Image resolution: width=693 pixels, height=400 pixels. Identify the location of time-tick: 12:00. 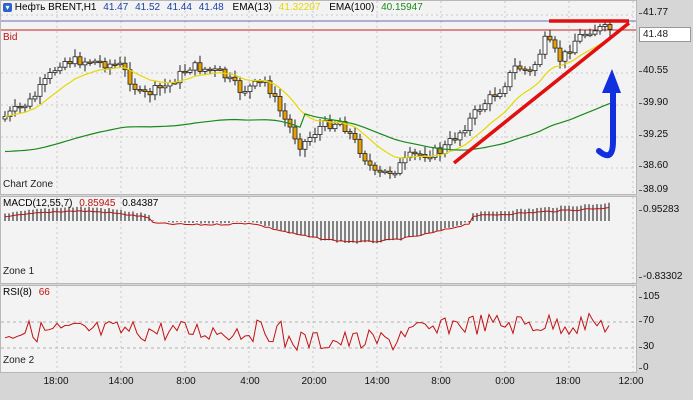
(631, 381).